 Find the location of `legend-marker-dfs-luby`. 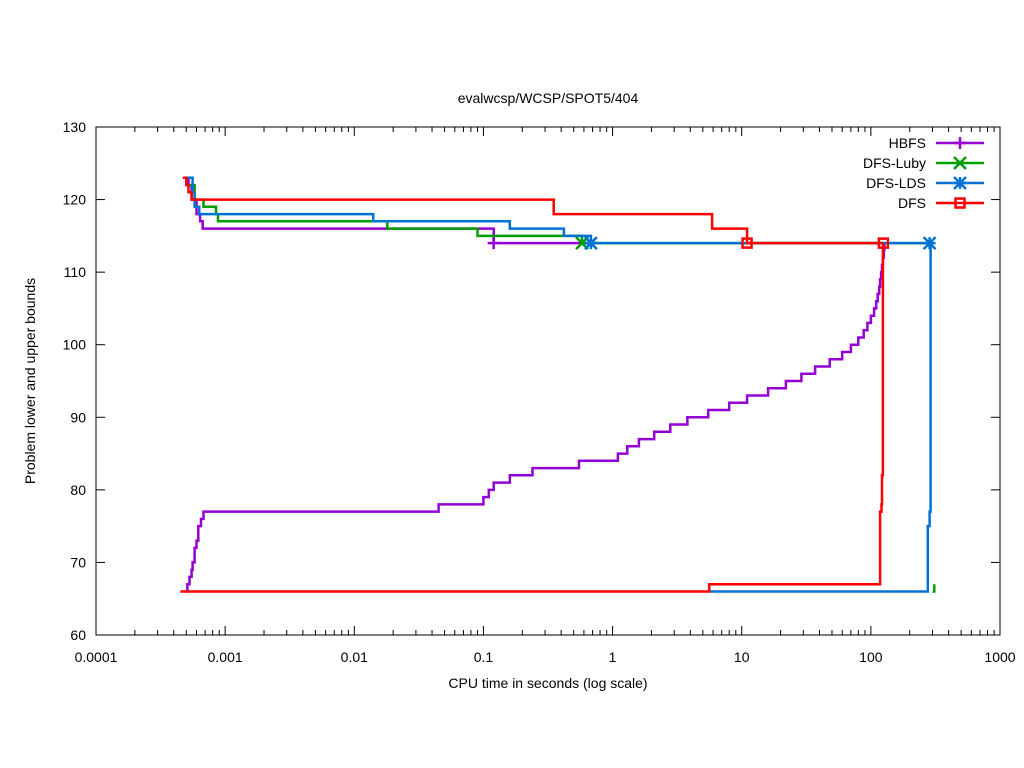

legend-marker-dfs-luby is located at coordinates (960, 163).